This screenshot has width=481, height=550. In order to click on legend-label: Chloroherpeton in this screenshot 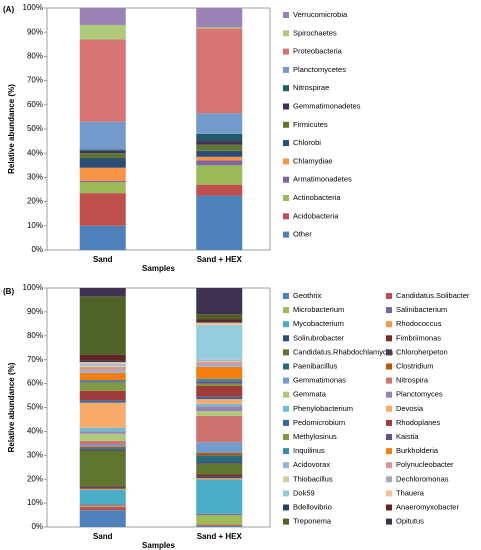, I will do `click(422, 351)`.